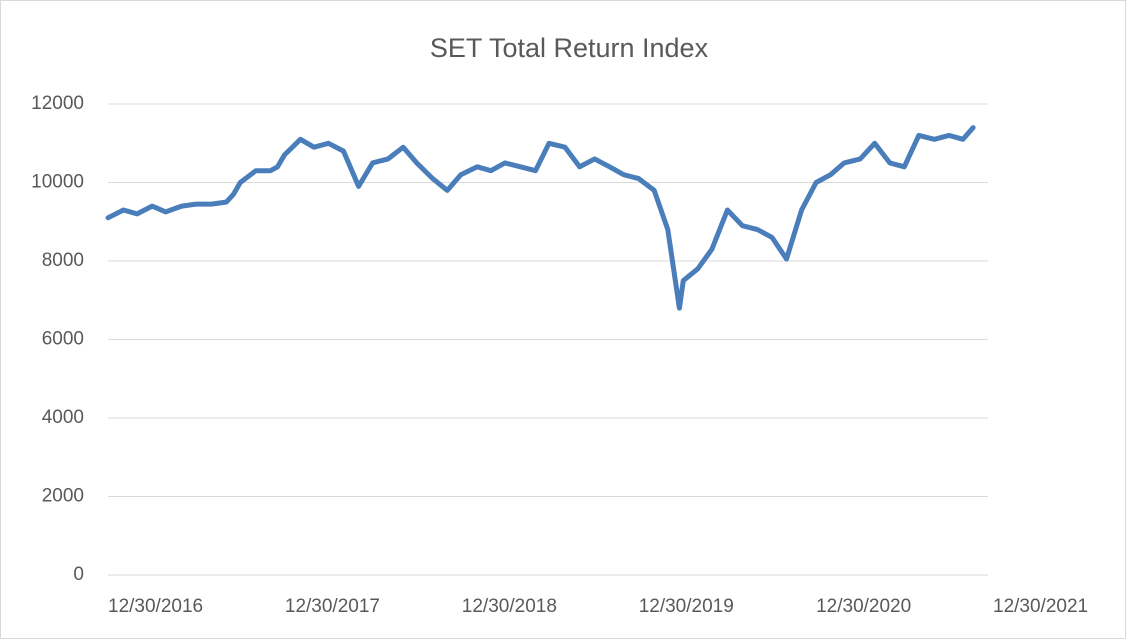 The width and height of the screenshot is (1126, 639). Describe the element at coordinates (57, 103) in the screenshot. I see `y-tick-label: 12000` at that location.